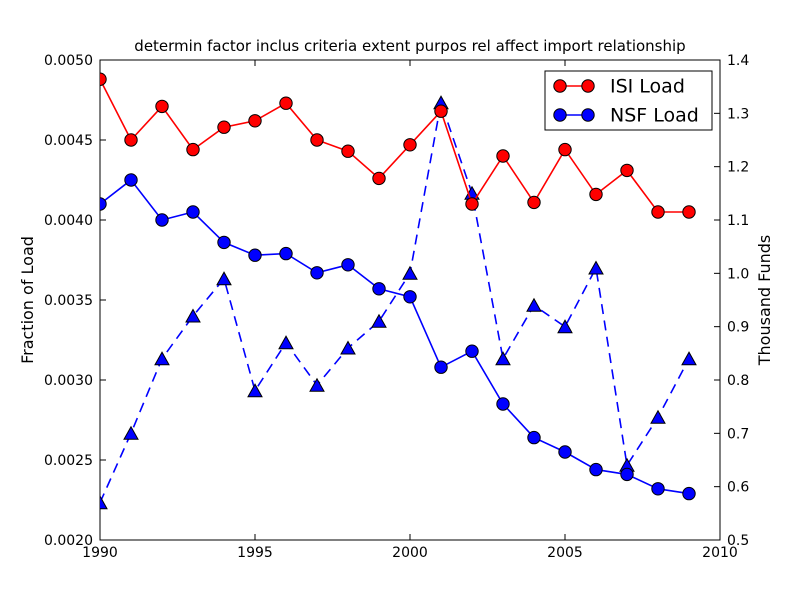 The image size is (800, 605). What do you see at coordinates (647, 87) in the screenshot?
I see `legend-label: ISI Load` at bounding box center [647, 87].